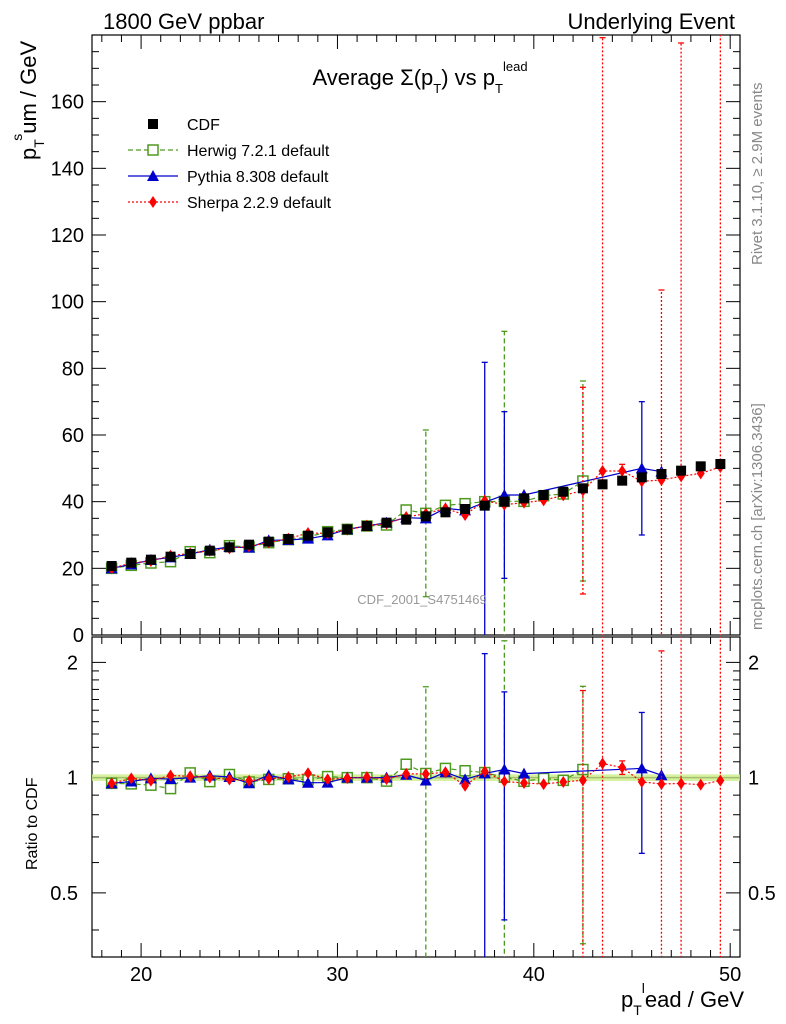 This screenshot has height=1024, width=786. What do you see at coordinates (64, 894) in the screenshot?
I see `ratio-tick-label: 0.5` at bounding box center [64, 894].